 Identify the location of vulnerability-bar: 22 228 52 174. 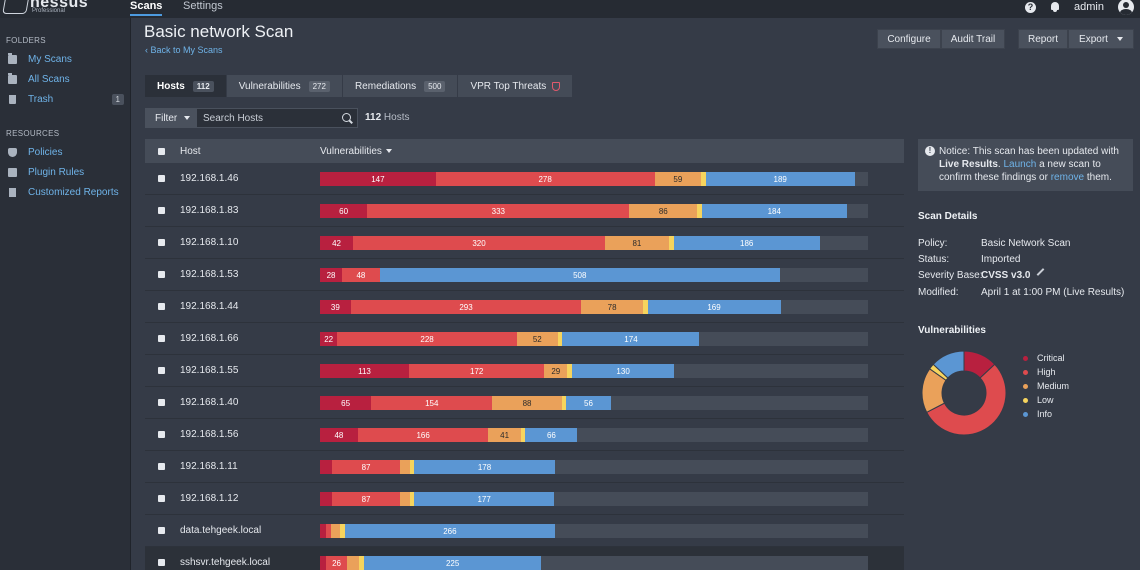
(594, 339).